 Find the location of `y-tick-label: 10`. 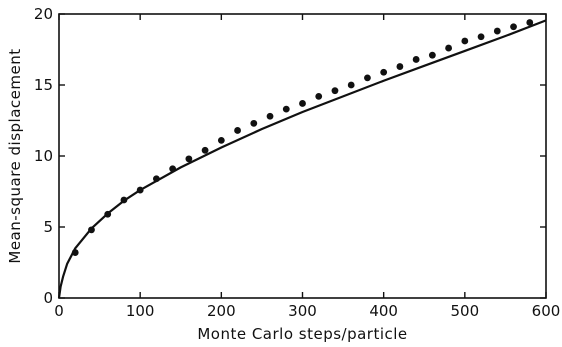

y-tick-label: 10 is located at coordinates (43, 156).